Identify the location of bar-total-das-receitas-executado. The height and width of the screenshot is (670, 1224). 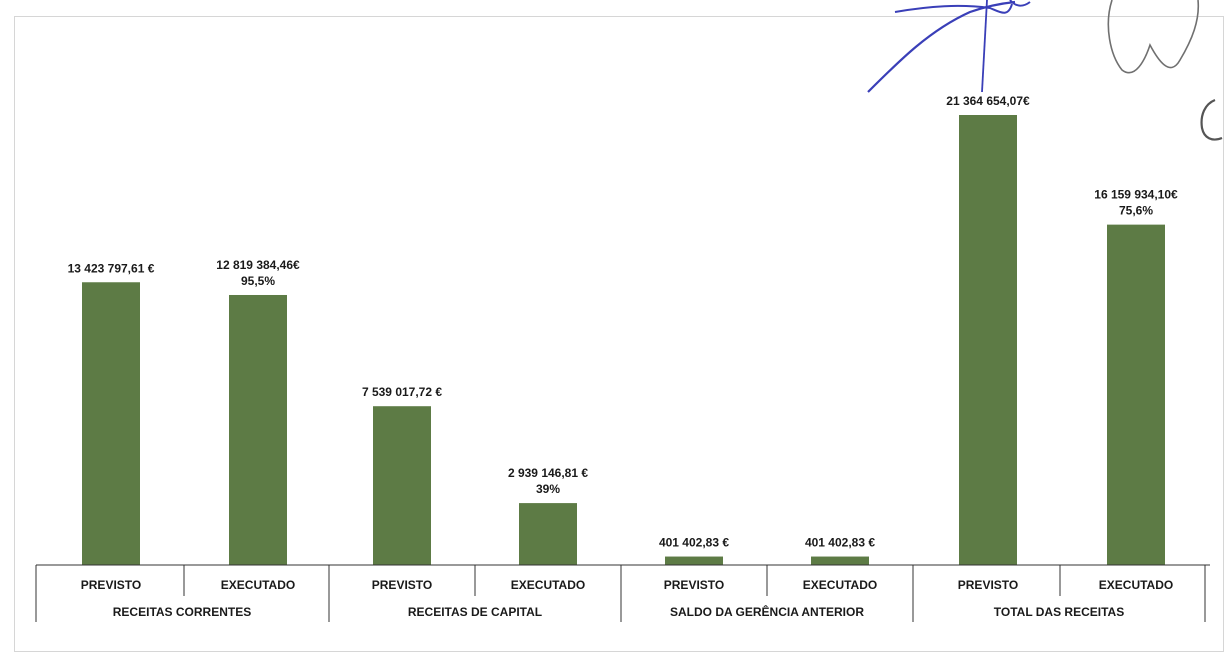
(1136, 395).